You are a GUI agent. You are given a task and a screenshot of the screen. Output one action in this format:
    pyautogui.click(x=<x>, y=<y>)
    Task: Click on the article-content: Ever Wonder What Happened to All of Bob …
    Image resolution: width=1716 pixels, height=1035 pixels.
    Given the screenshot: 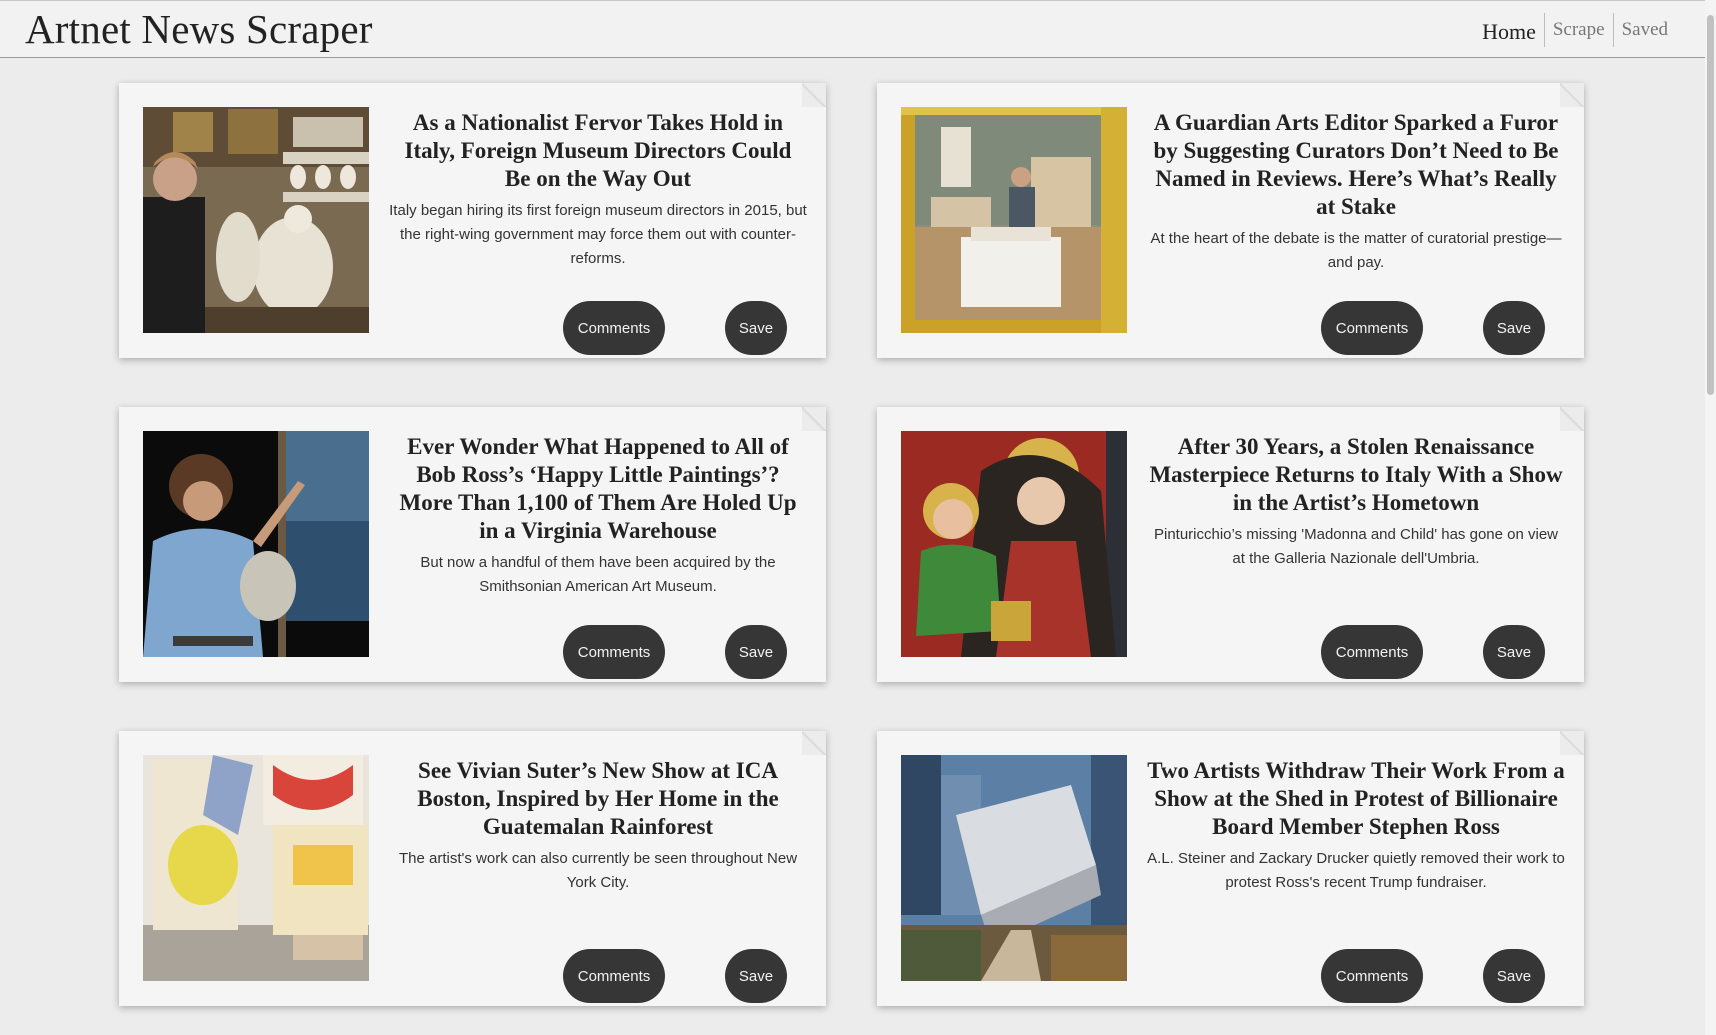 What is the action you would take?
    pyautogui.click(x=598, y=516)
    